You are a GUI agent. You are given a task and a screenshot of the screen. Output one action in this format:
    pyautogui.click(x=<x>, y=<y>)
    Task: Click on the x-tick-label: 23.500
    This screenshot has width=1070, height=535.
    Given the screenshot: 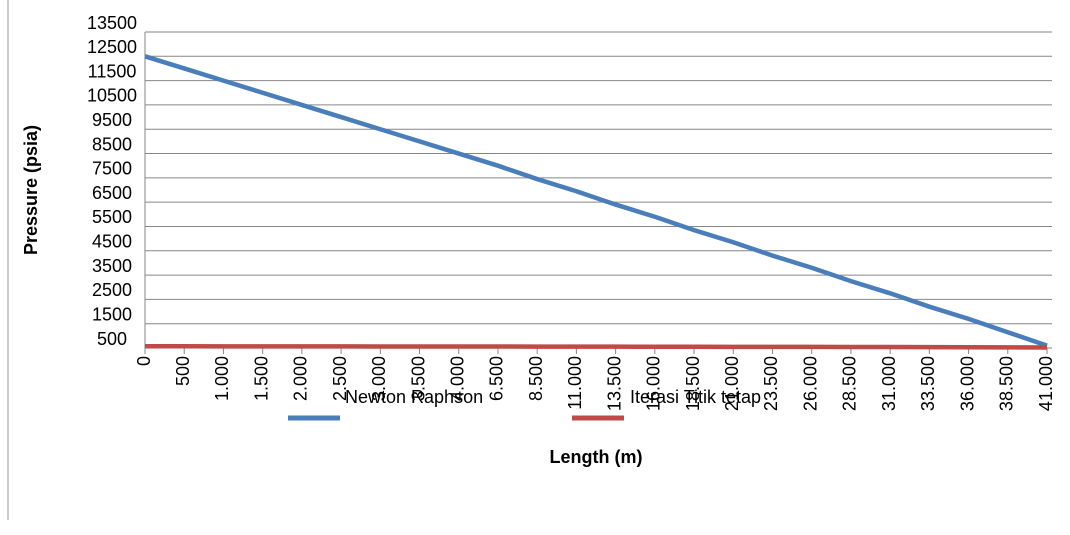 What is the action you would take?
    pyautogui.click(x=771, y=383)
    